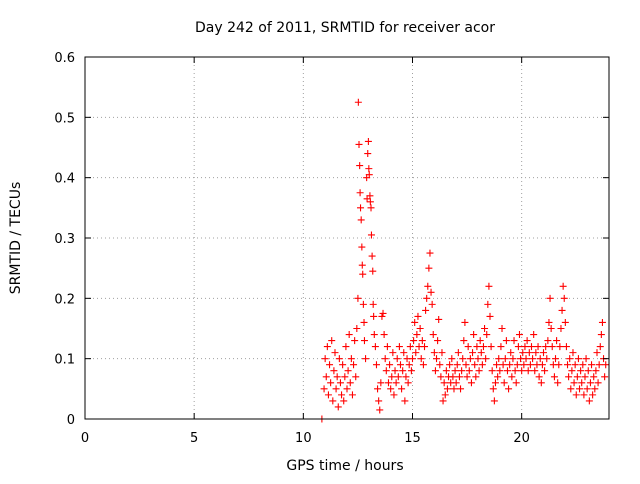 The height and width of the screenshot is (484, 640). I want to click on y-tick-labels: 0 0.1 0.2 0.3 0.4 0.5 0.6, so click(64, 239).